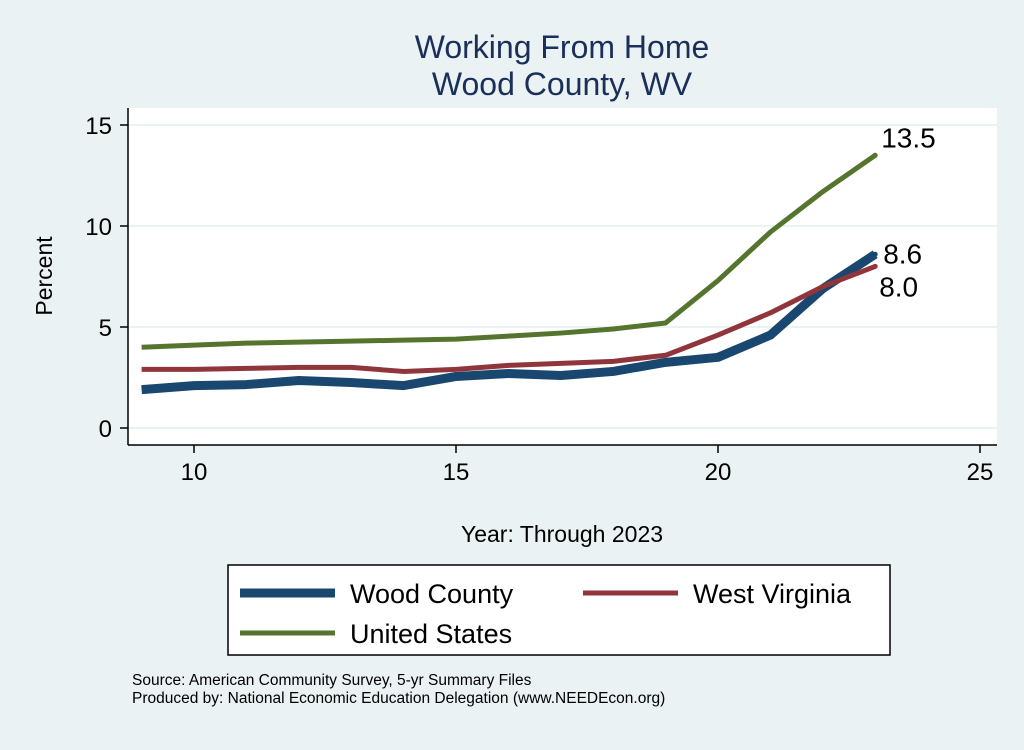 The height and width of the screenshot is (750, 1024). Describe the element at coordinates (456, 472) in the screenshot. I see `x-tick-label: 15` at that location.